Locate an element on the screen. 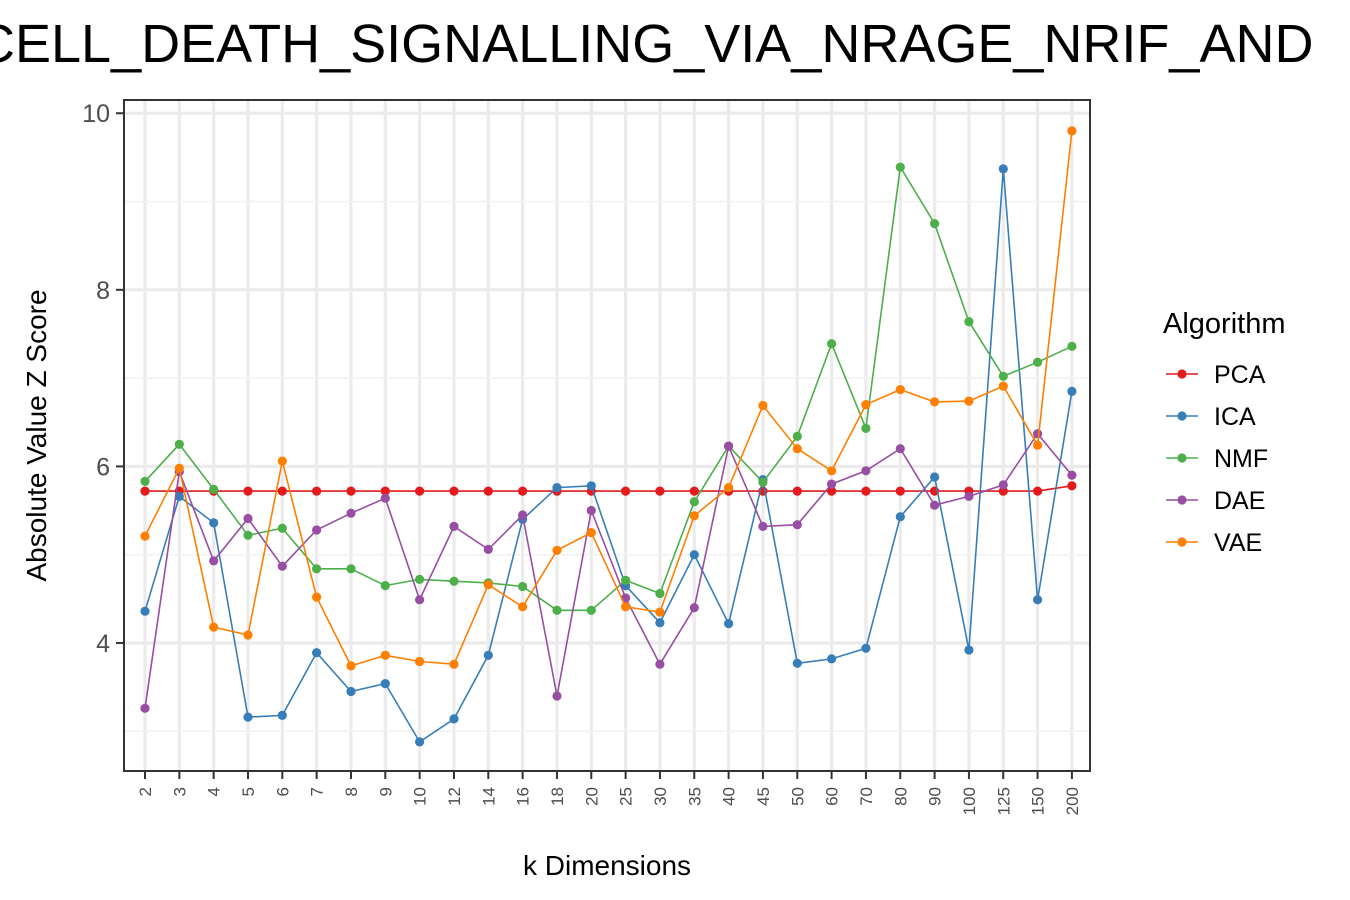 This screenshot has height=900, width=1350. legend-item-dae: DAE is located at coordinates (1215, 501).